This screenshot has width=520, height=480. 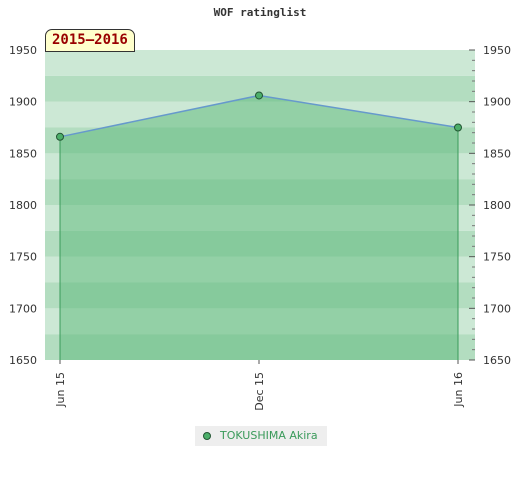 I want to click on legend-marker-icon, so click(x=207, y=436).